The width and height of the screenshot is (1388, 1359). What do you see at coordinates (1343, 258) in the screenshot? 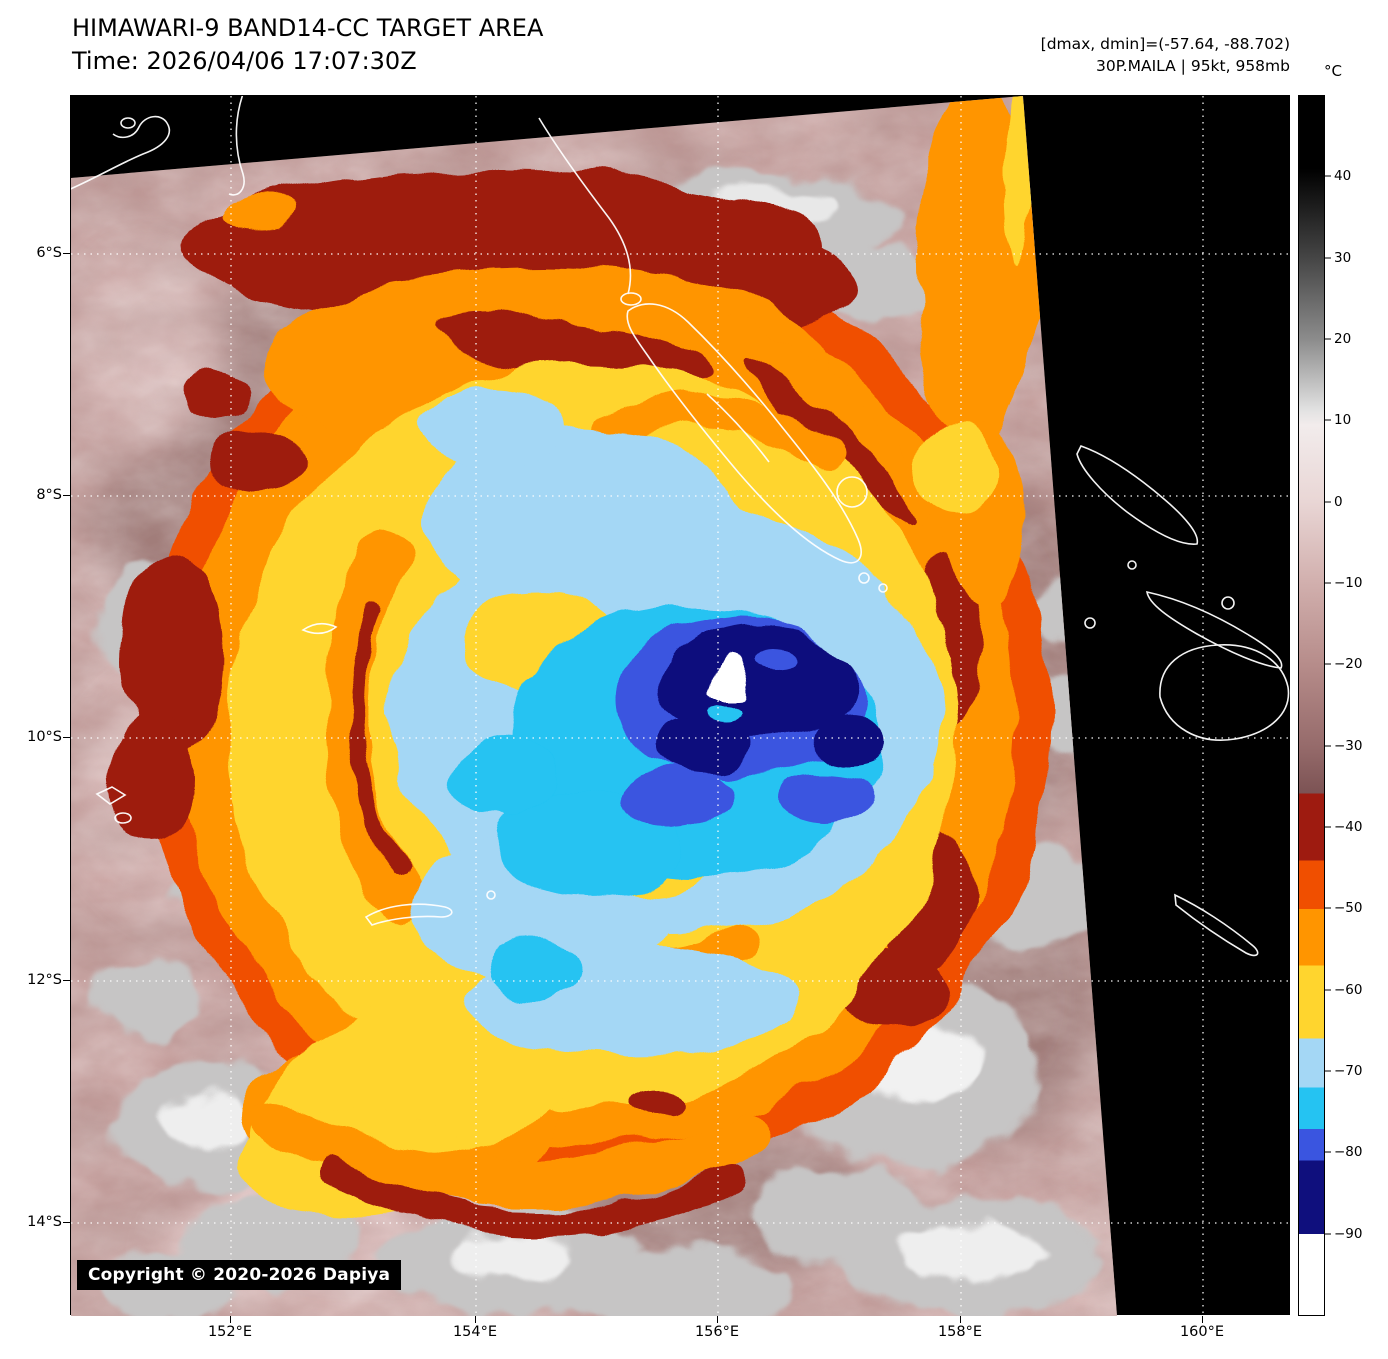
I see `colorbar-tick-label: 30` at bounding box center [1343, 258].